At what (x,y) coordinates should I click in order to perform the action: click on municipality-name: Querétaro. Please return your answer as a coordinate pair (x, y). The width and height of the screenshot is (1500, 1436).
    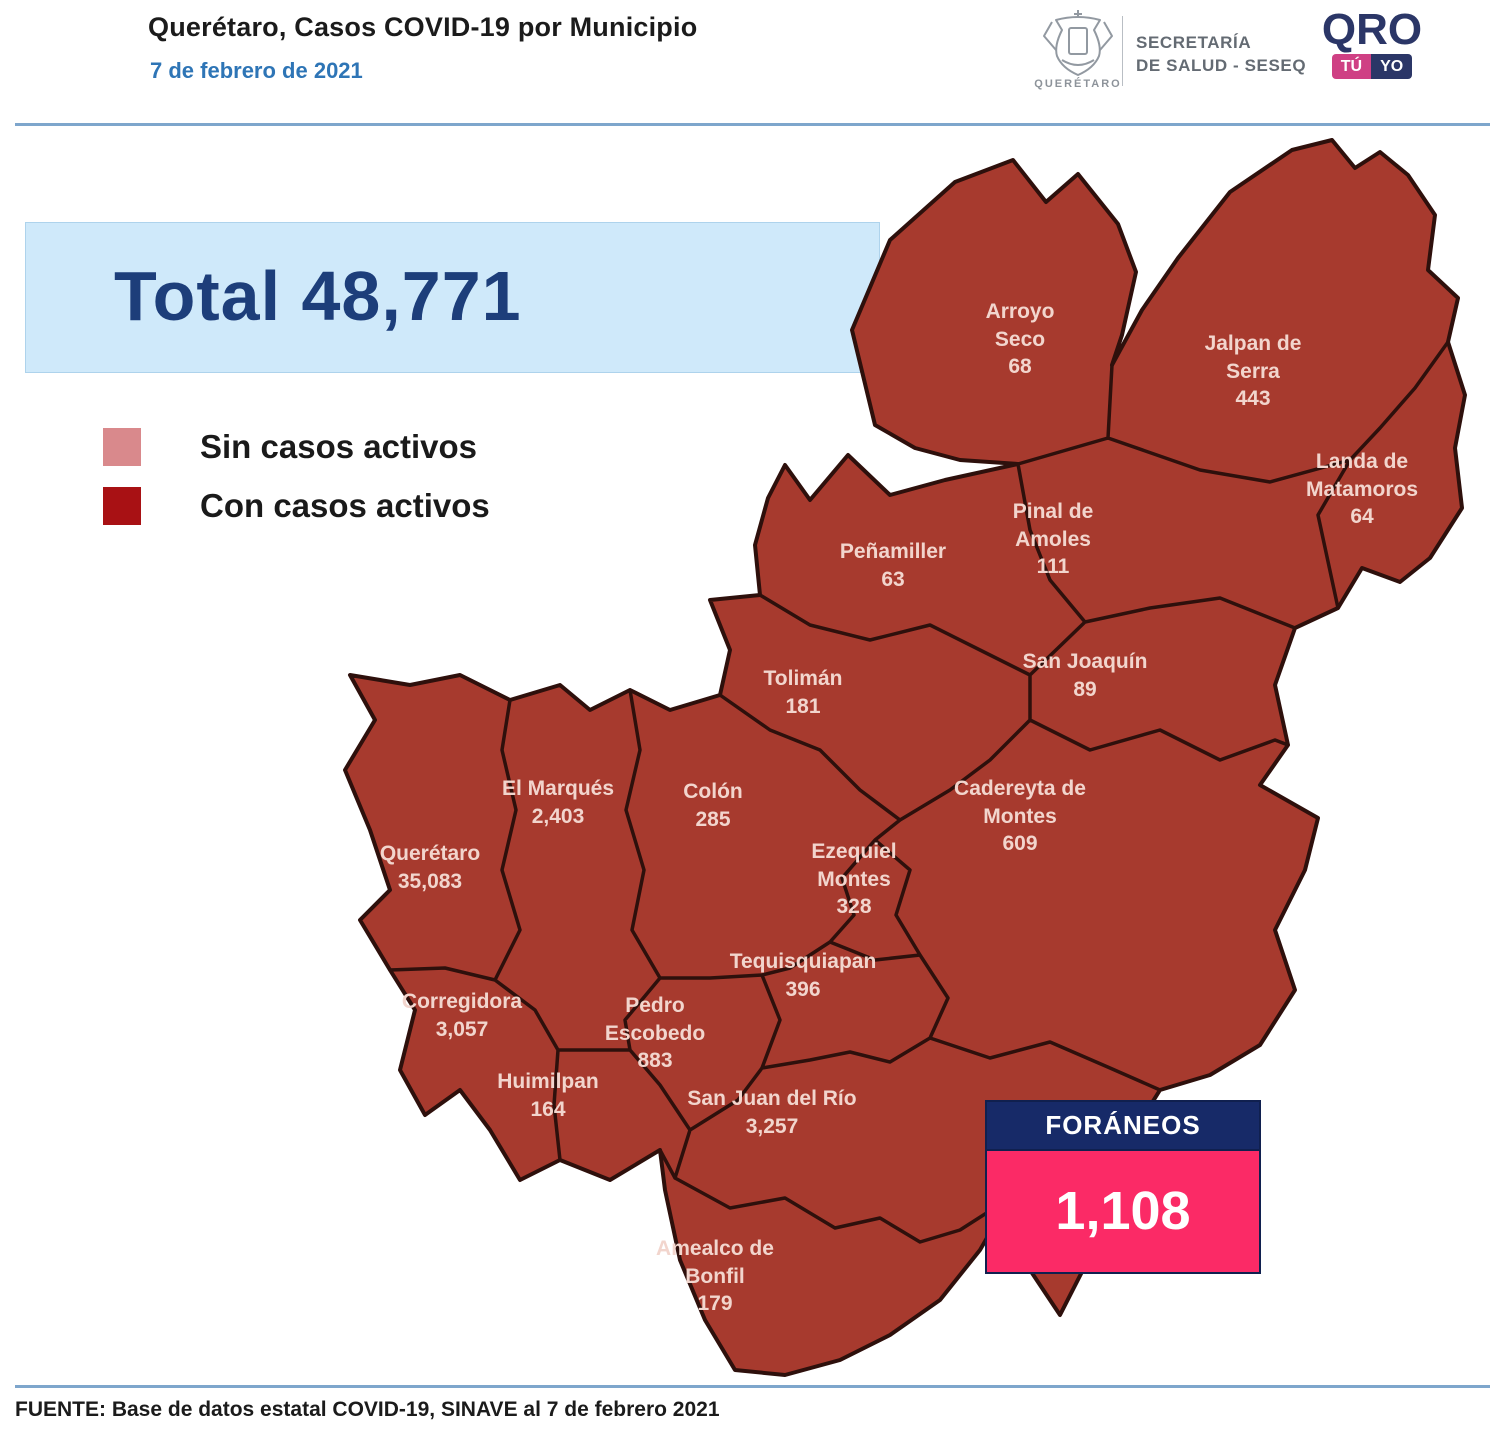
    Looking at the image, I should click on (430, 853).